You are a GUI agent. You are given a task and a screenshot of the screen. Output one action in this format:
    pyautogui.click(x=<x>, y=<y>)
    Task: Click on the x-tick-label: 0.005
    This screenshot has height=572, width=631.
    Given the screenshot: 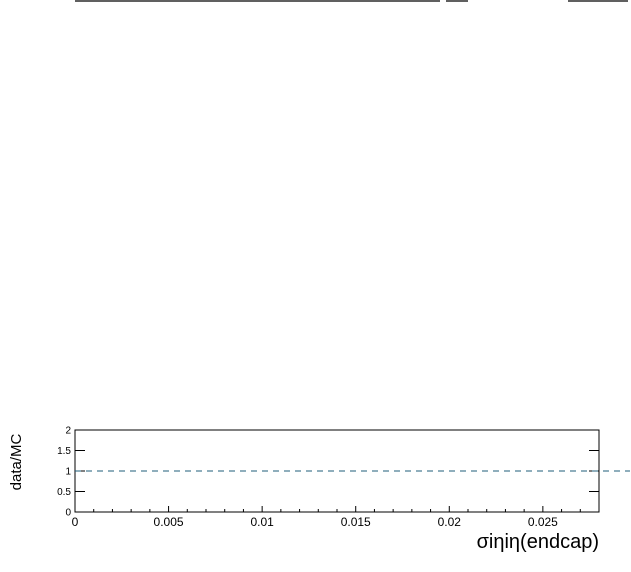 What is the action you would take?
    pyautogui.click(x=169, y=522)
    